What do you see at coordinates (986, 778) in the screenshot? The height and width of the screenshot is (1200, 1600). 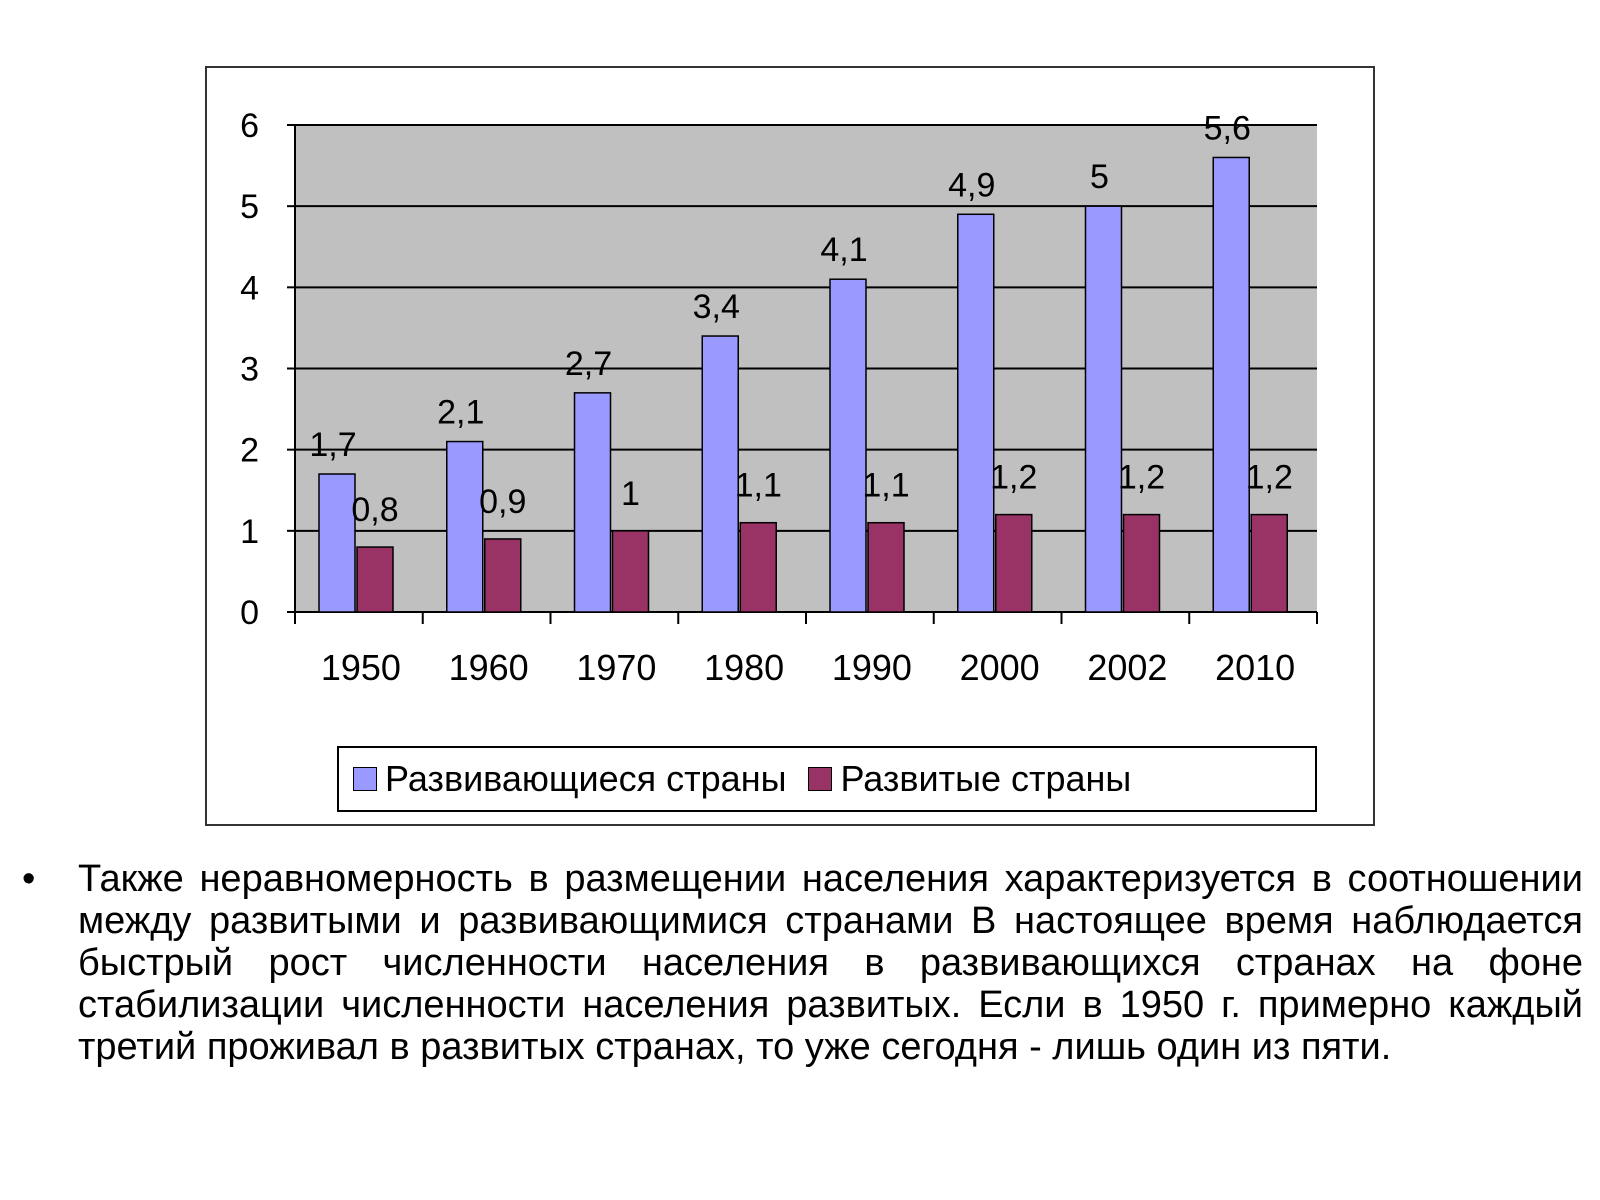 I see `legend-label-developed: Развитые страны` at bounding box center [986, 778].